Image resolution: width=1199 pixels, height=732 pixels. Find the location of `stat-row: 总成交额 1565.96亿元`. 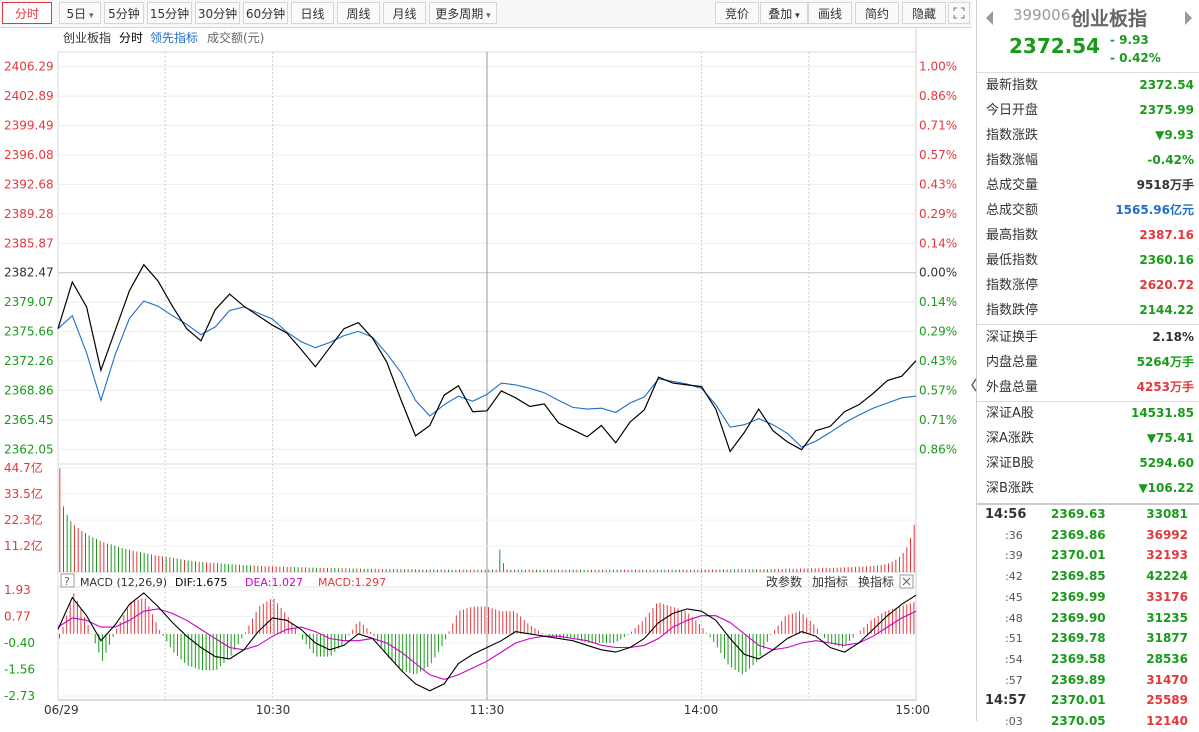

stat-row: 总成交额 1565.96亿元 is located at coordinates (1088, 210).